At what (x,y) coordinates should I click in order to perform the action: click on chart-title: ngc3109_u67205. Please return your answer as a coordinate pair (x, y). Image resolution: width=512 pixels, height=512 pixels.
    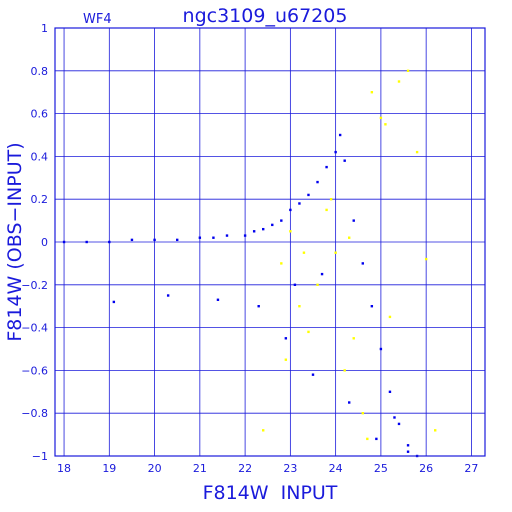
    Looking at the image, I should click on (265, 16).